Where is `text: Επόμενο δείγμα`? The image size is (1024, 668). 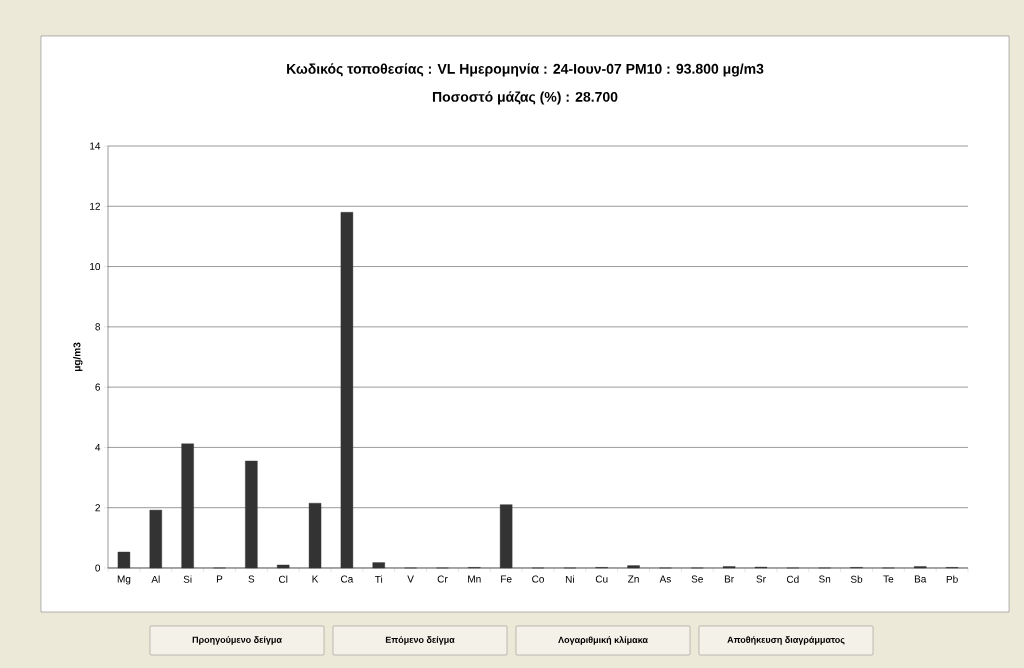 text: Επόμενο δείγμα is located at coordinates (420, 640).